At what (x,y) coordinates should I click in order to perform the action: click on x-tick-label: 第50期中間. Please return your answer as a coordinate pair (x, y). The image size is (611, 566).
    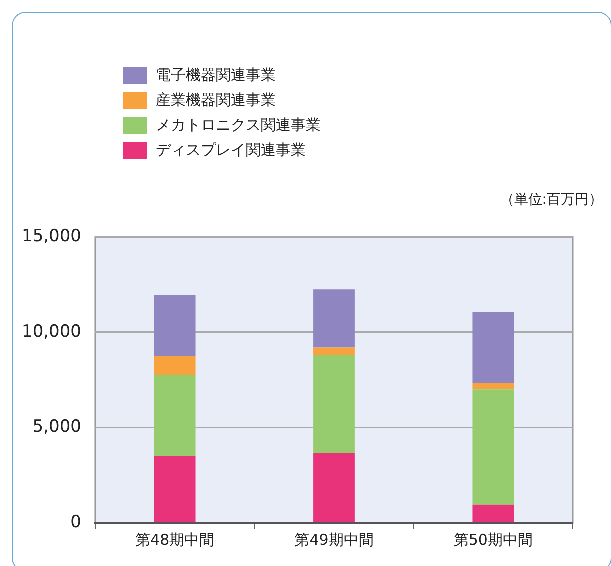
    Looking at the image, I should click on (493, 539).